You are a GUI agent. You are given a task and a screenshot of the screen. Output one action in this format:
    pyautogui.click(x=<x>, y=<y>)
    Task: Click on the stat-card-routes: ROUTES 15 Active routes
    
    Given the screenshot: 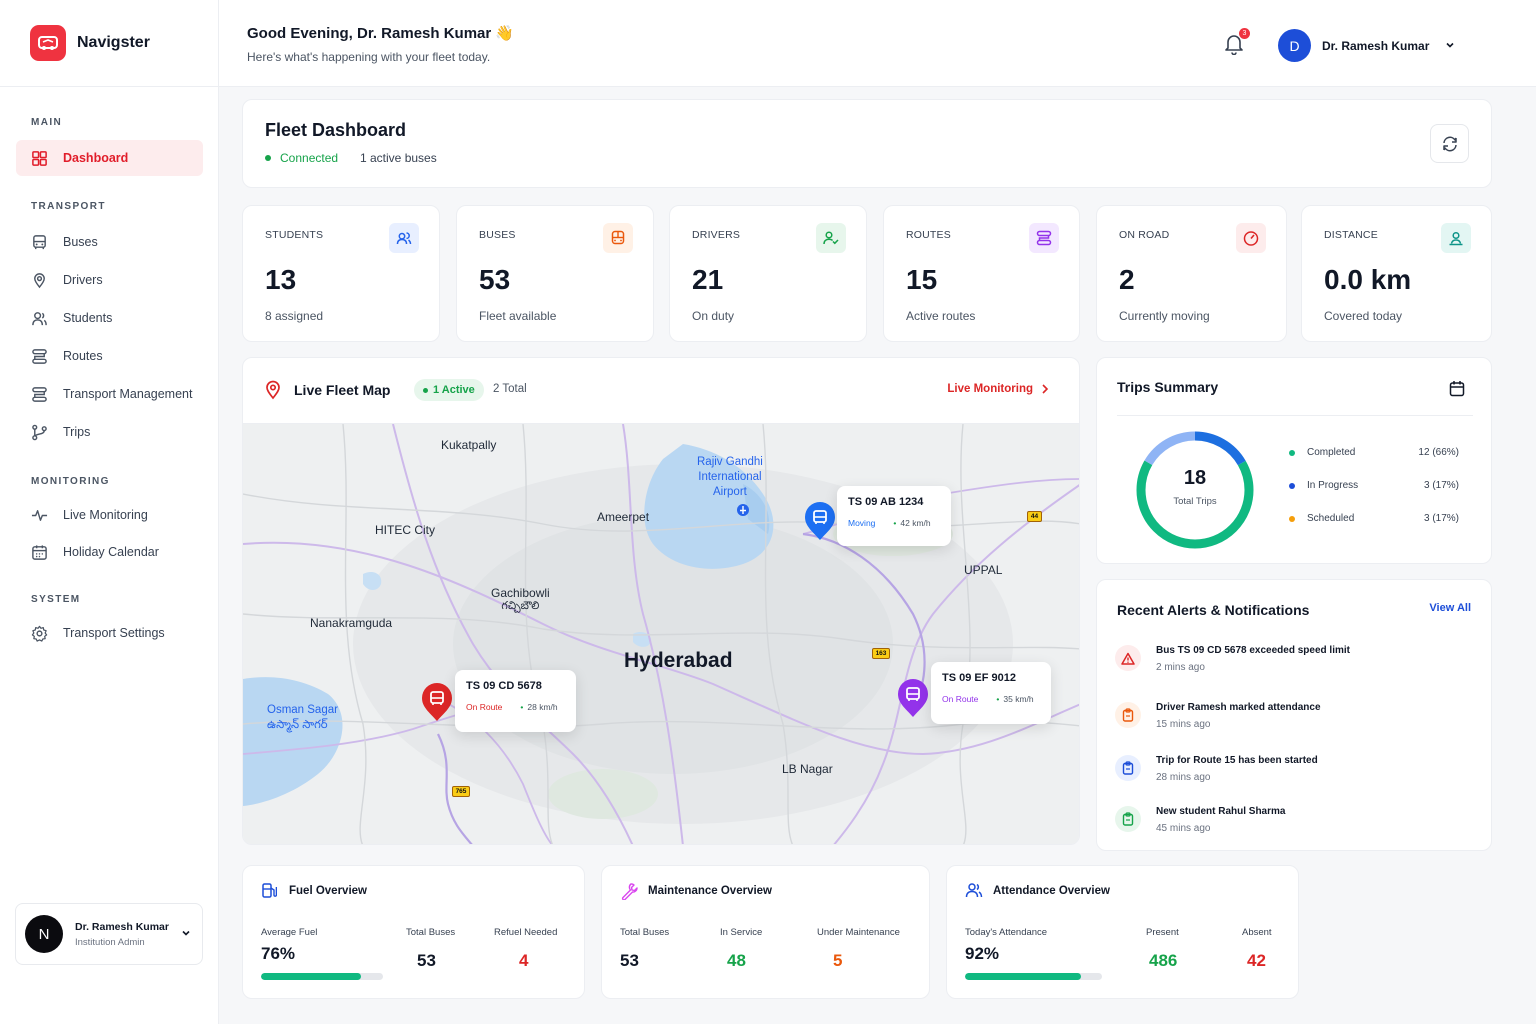 What is the action you would take?
    pyautogui.click(x=981, y=273)
    